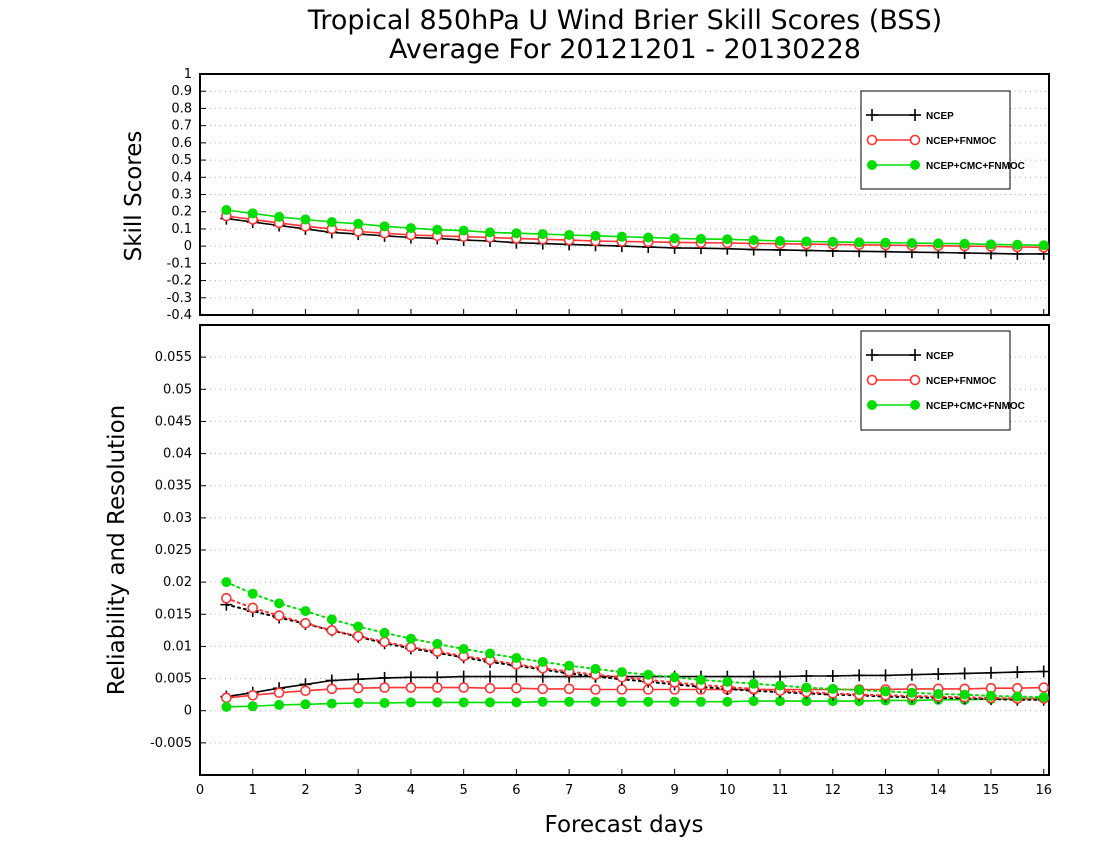  What do you see at coordinates (173, 550) in the screenshot?
I see `y-tick-label: 0.025` at bounding box center [173, 550].